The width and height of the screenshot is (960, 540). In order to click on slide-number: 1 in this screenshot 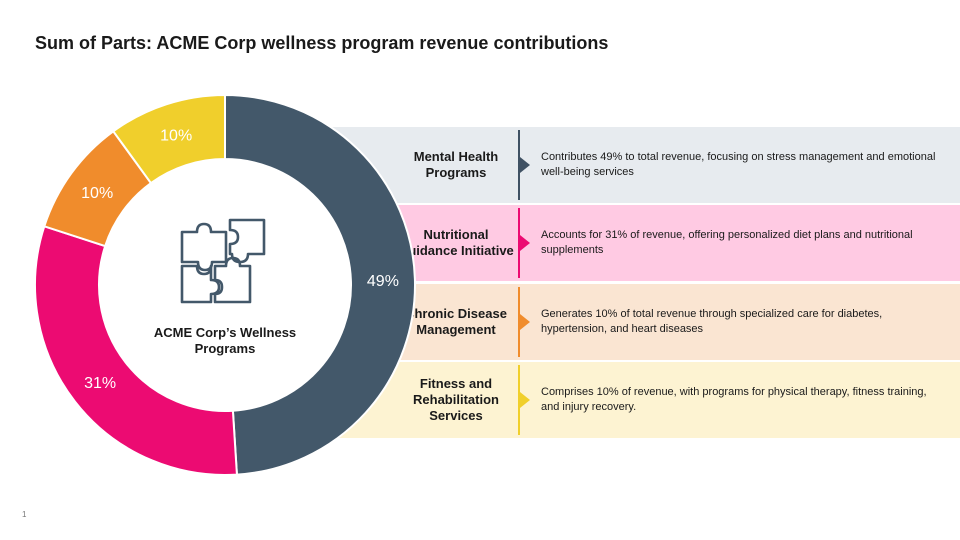, I will do `click(24, 514)`.